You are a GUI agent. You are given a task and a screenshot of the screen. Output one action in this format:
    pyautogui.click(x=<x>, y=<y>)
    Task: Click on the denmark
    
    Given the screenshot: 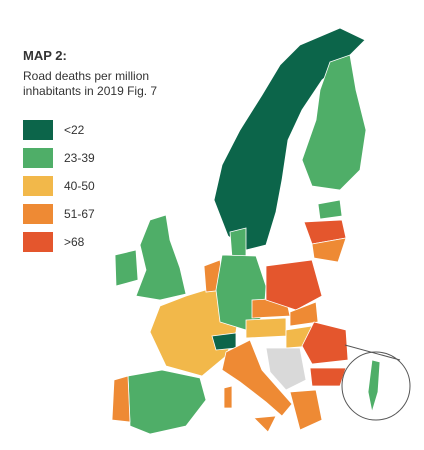 What is the action you would take?
    pyautogui.click(x=238, y=243)
    